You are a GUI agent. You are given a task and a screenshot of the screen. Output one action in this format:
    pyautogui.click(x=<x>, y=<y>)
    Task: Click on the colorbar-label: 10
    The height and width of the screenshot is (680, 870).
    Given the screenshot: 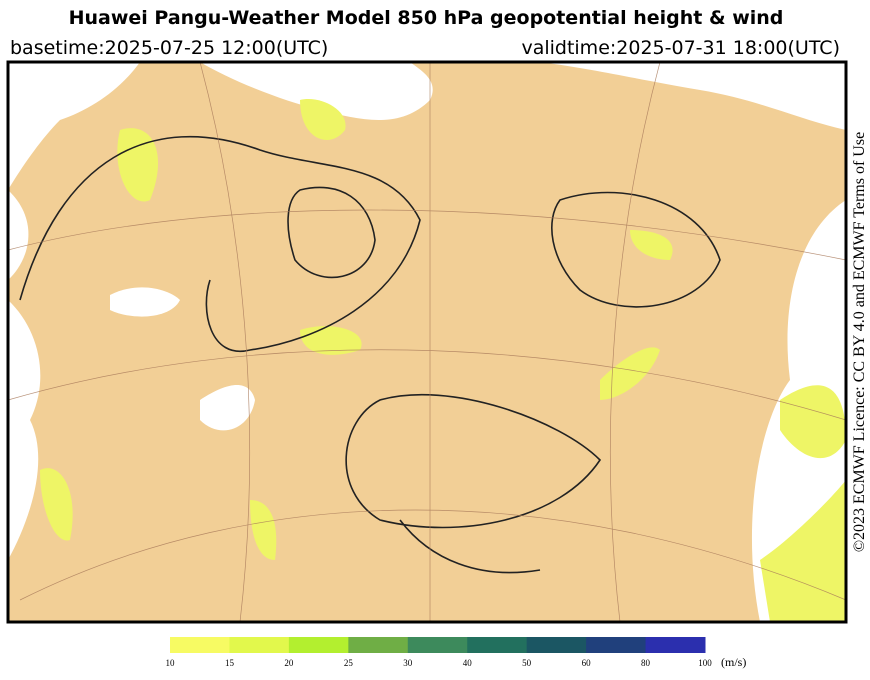 What is the action you would take?
    pyautogui.click(x=171, y=663)
    